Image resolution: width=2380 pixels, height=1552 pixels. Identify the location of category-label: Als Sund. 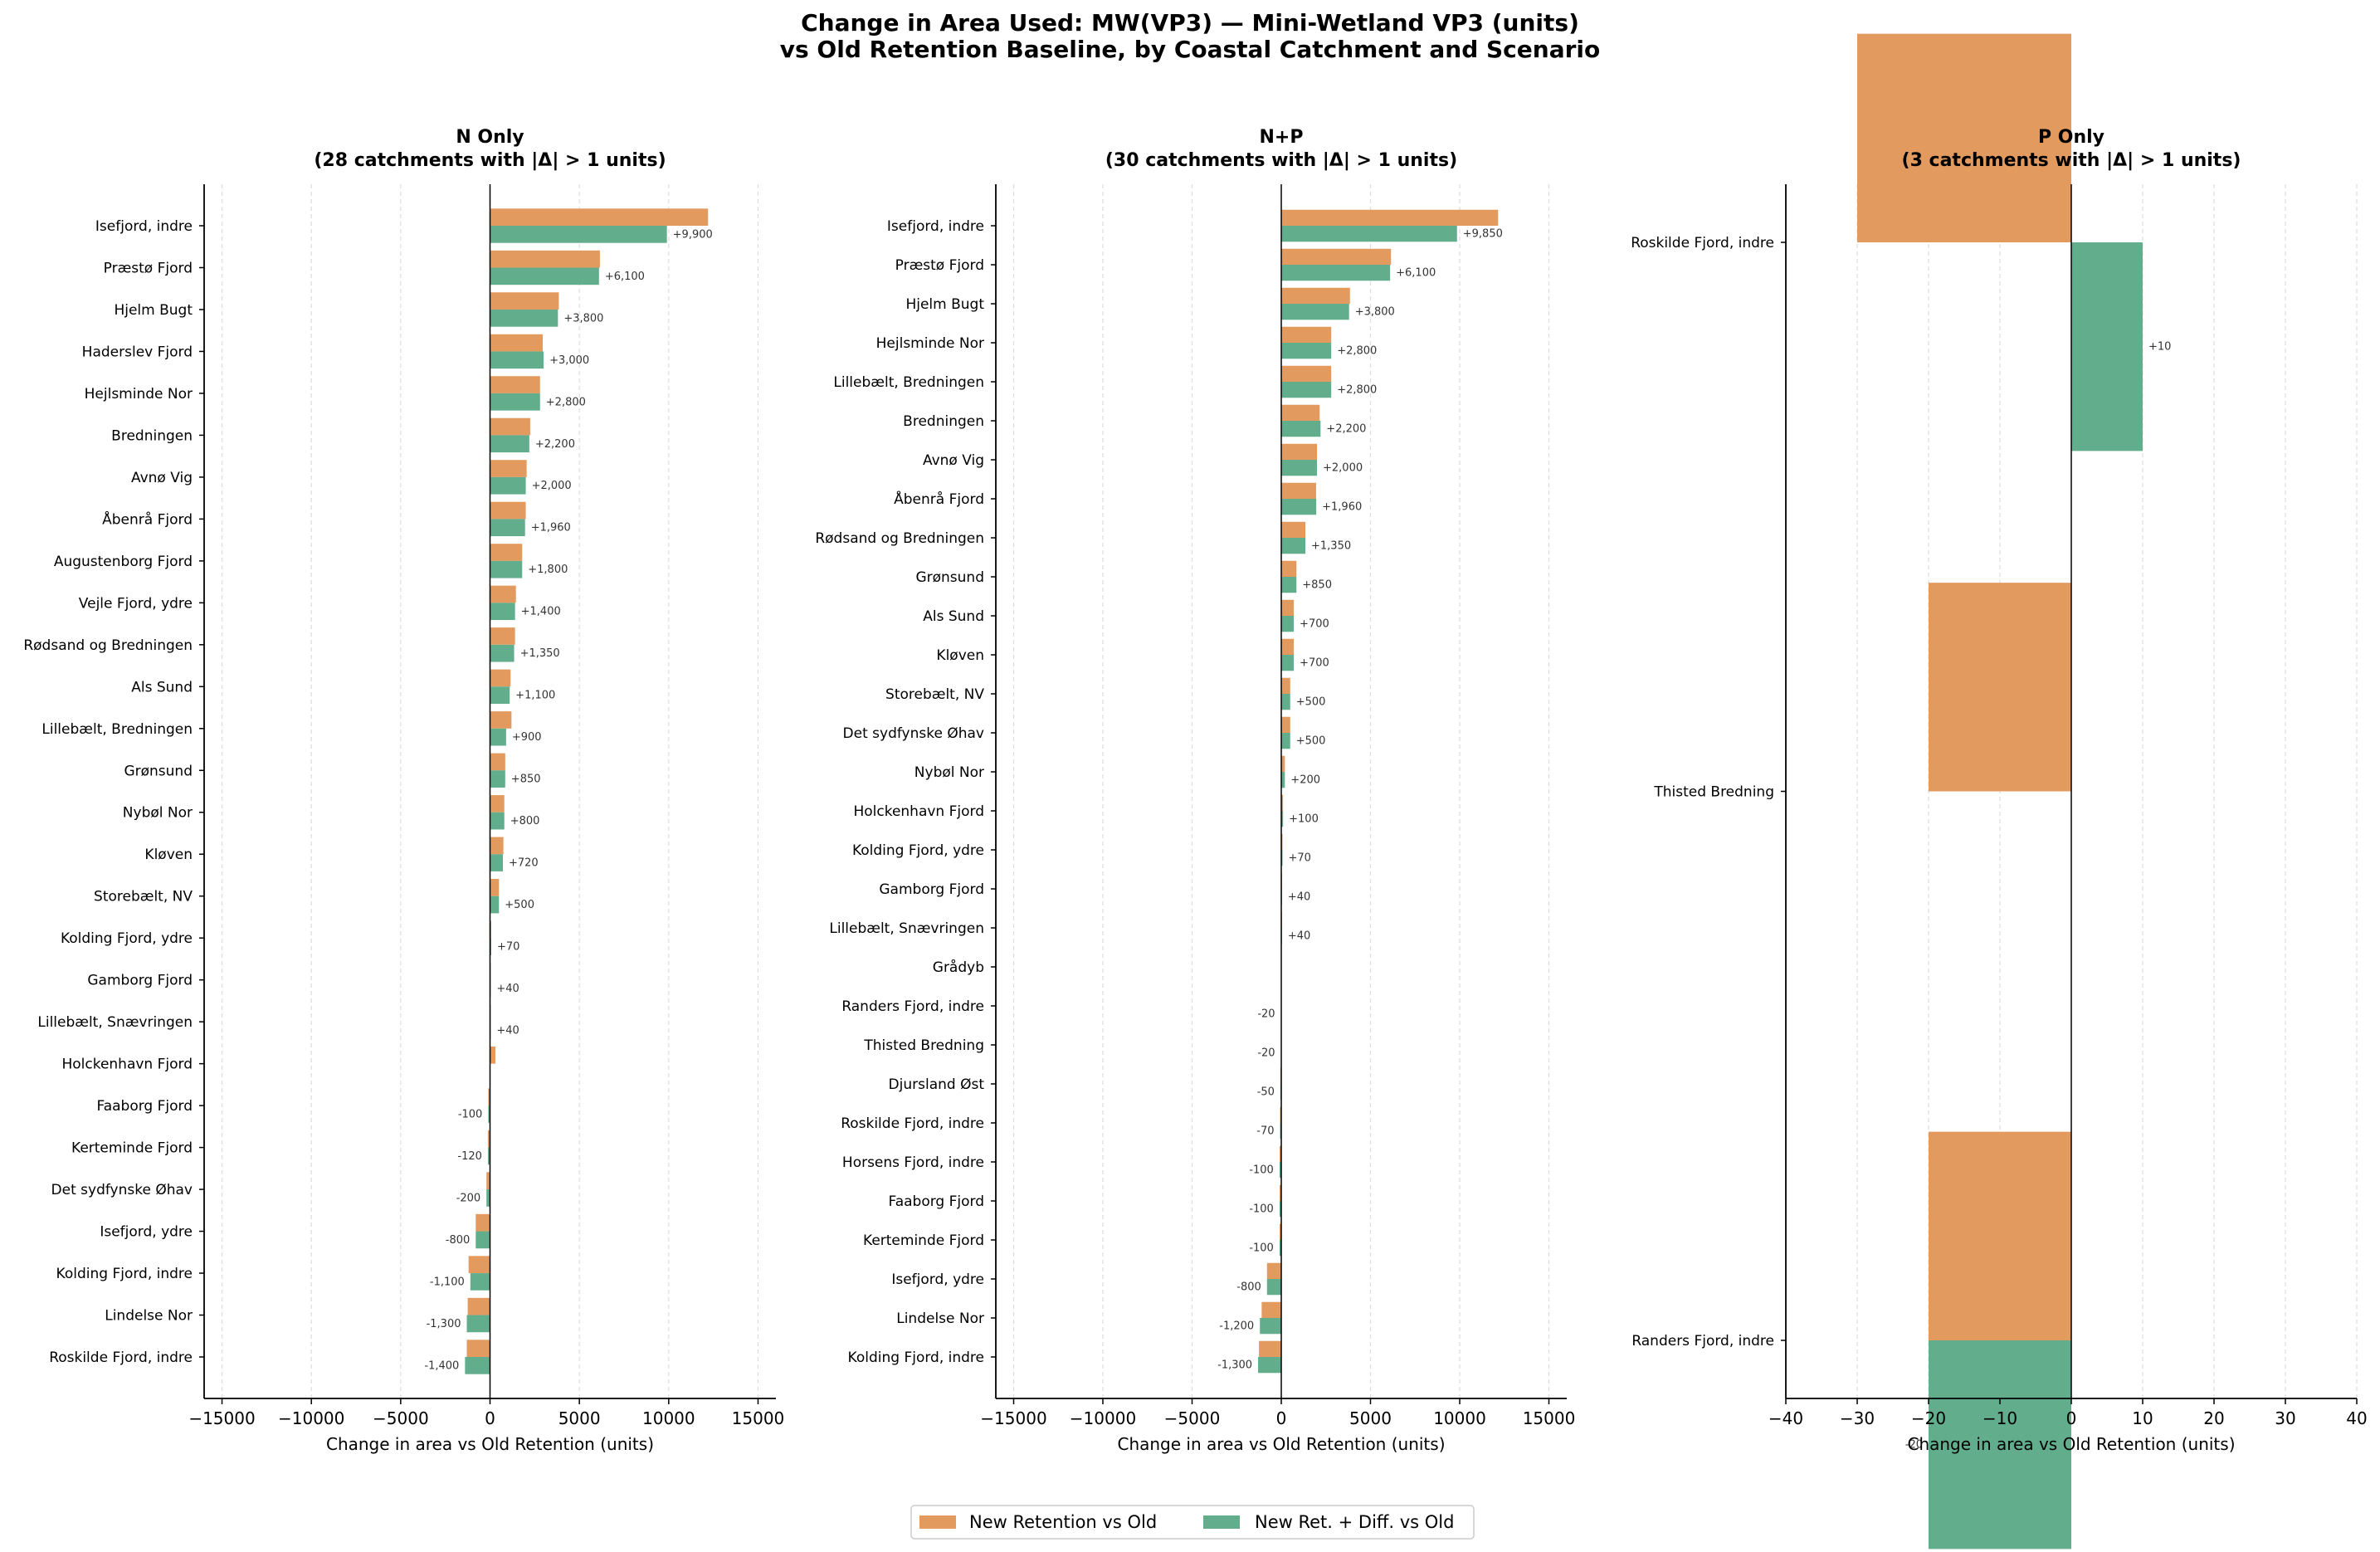
(162, 687).